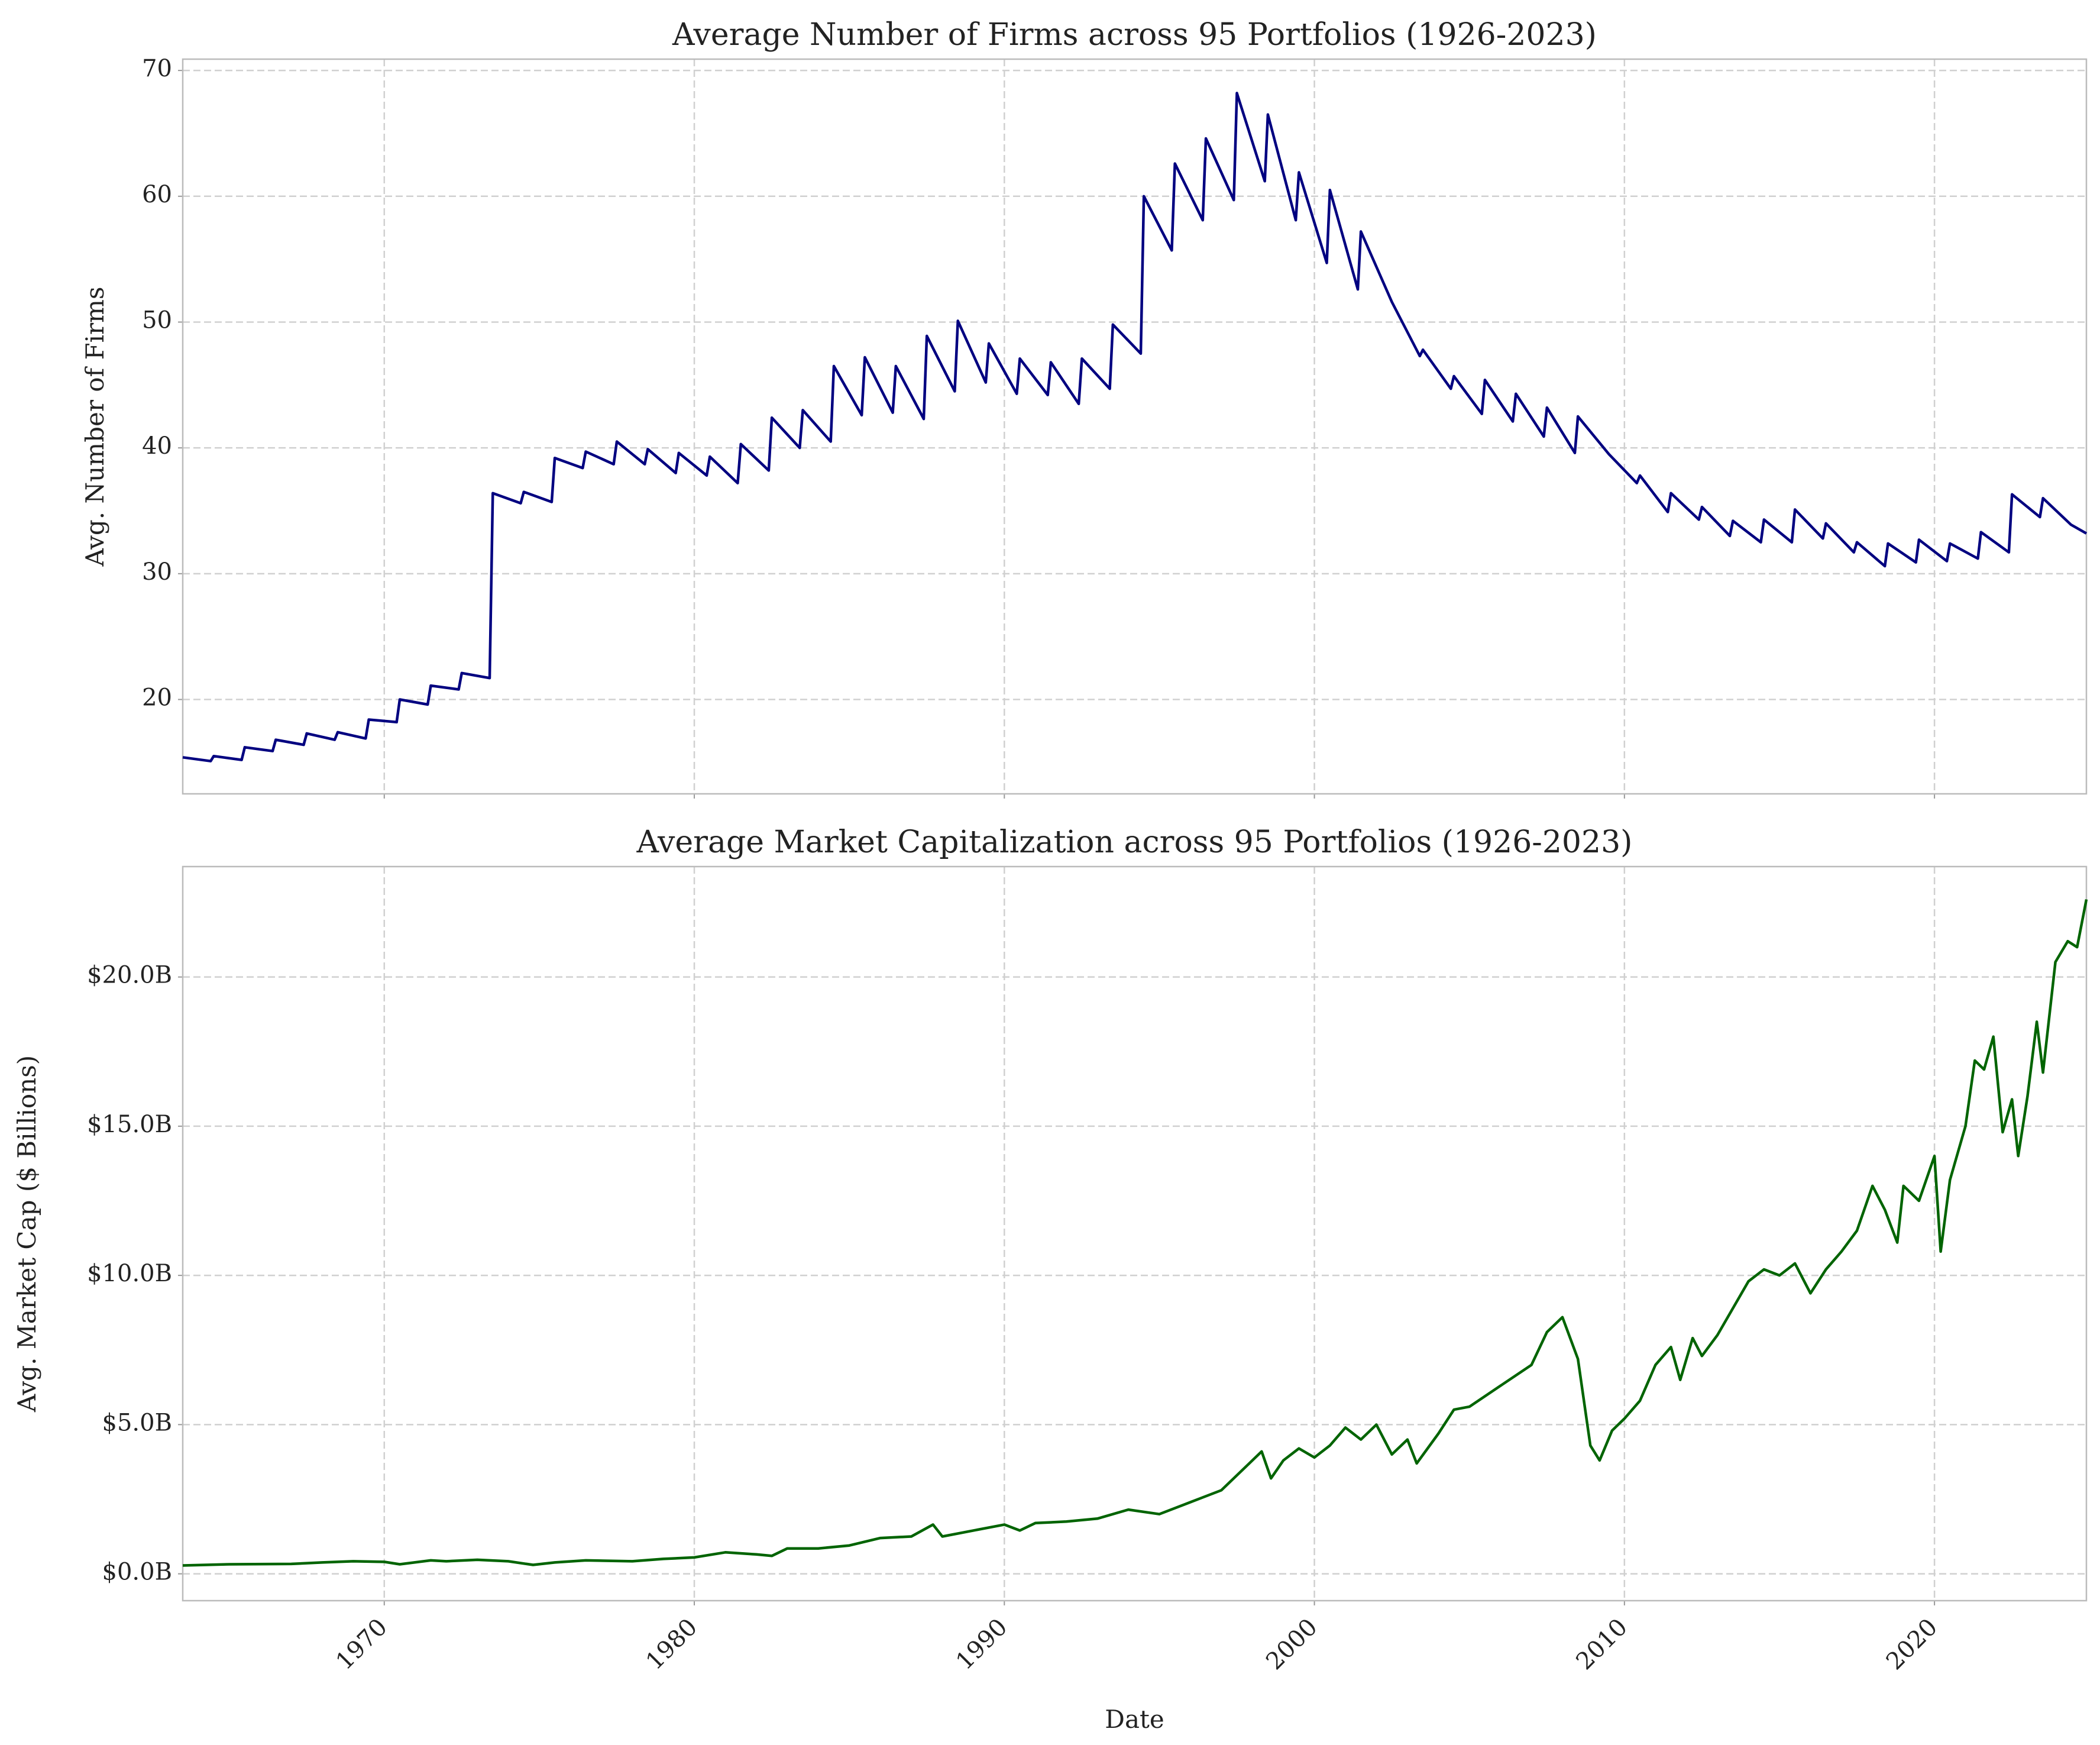 The width and height of the screenshot is (2100, 1745). I want to click on x-tick-label: 1990, so click(982, 1645).